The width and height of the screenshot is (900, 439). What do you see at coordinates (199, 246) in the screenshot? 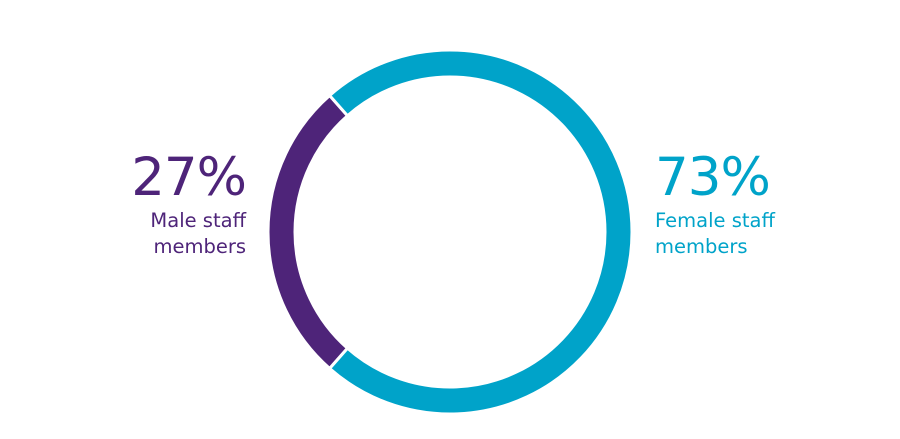
I see `male-description-line-2: members` at bounding box center [199, 246].